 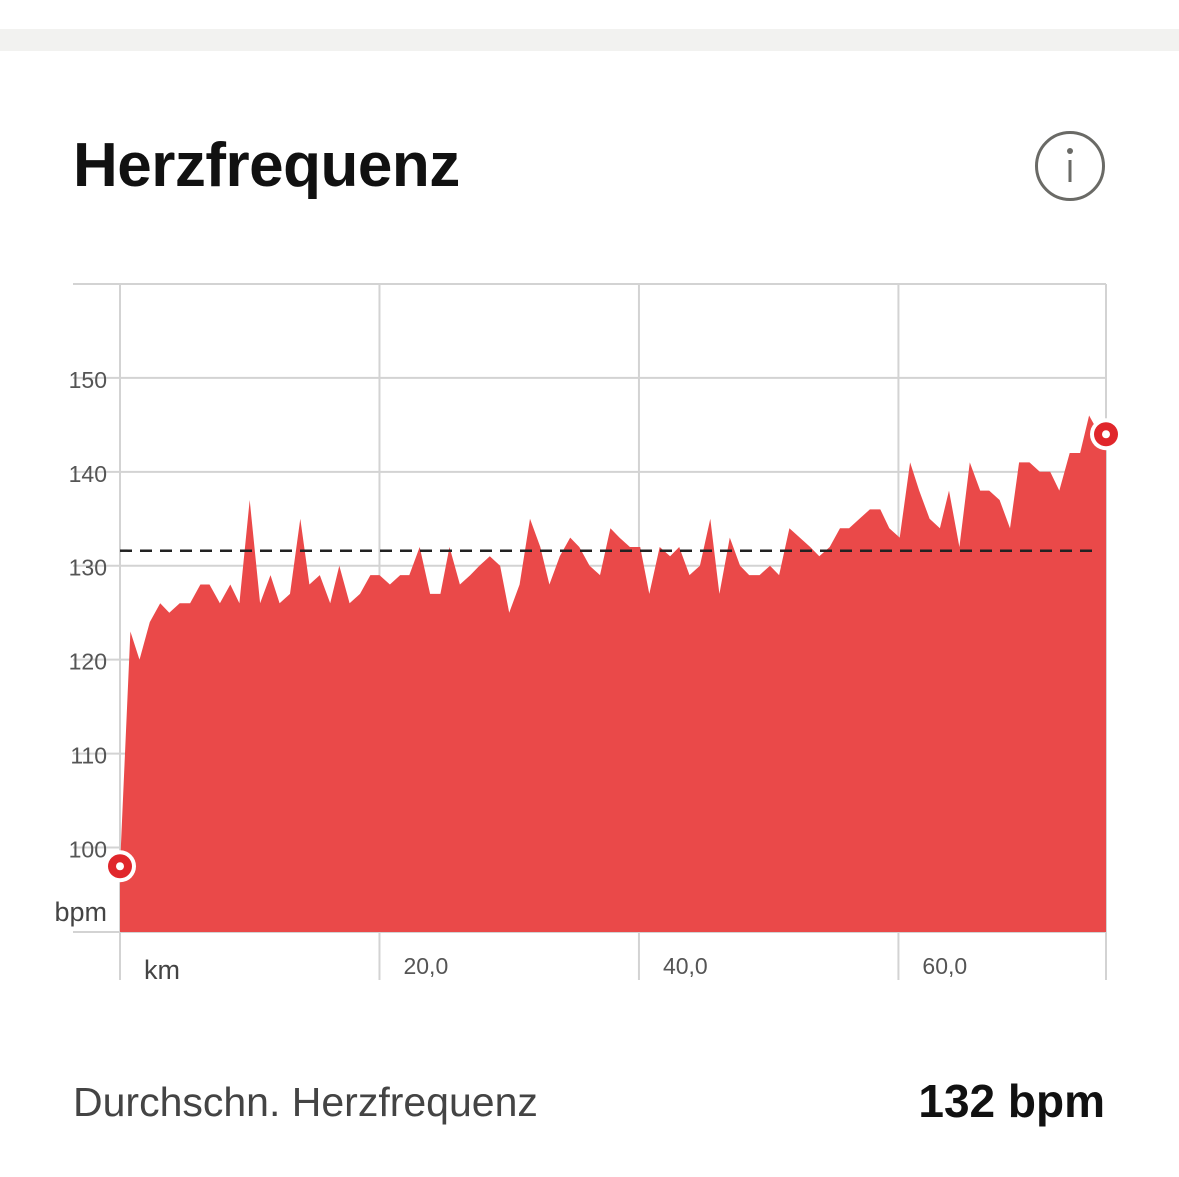 I want to click on y-tick-label: 150, so click(x=88, y=380).